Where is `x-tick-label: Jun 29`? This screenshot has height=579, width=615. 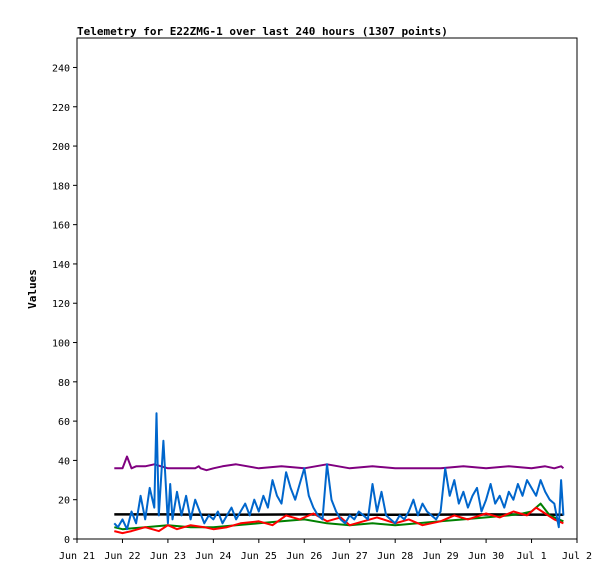 x-tick-label: Jun 29 is located at coordinates (441, 556).